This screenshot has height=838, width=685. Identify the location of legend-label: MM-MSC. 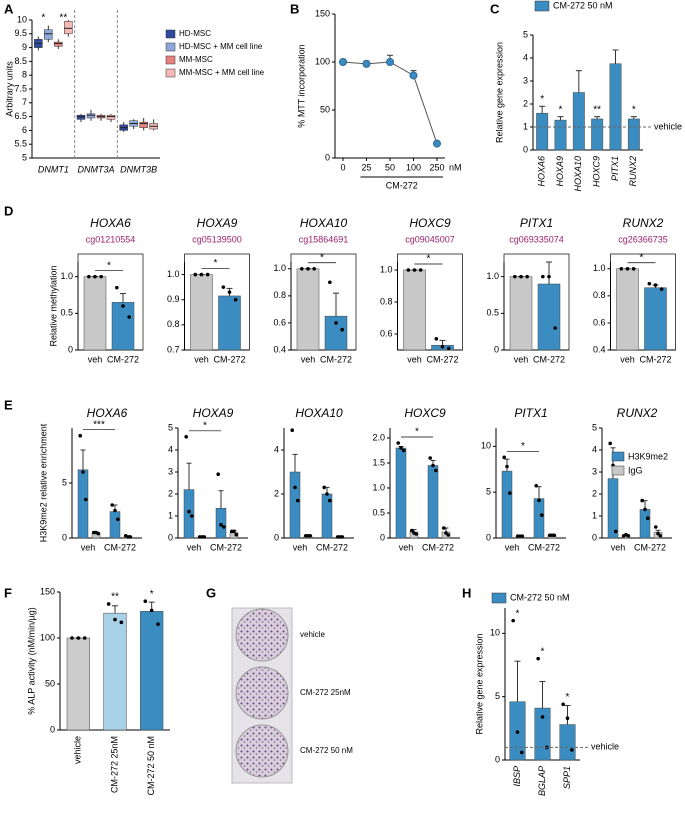
(196, 59).